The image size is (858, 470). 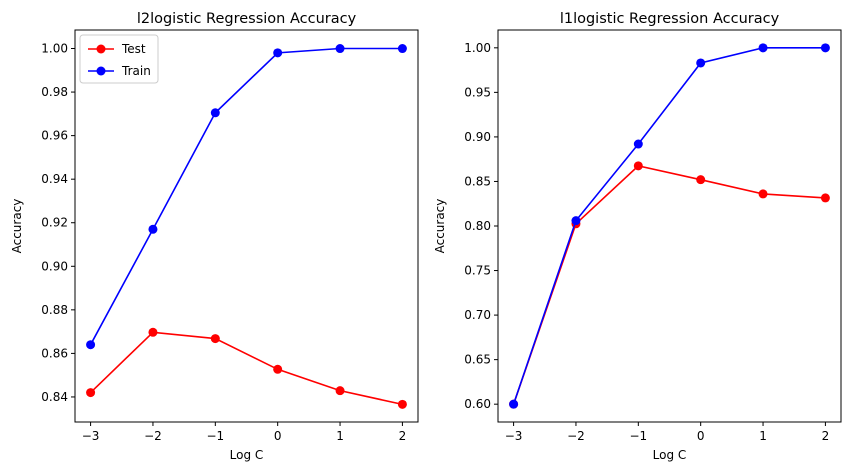 I want to click on y-tick-label: 0.70, so click(x=477, y=315).